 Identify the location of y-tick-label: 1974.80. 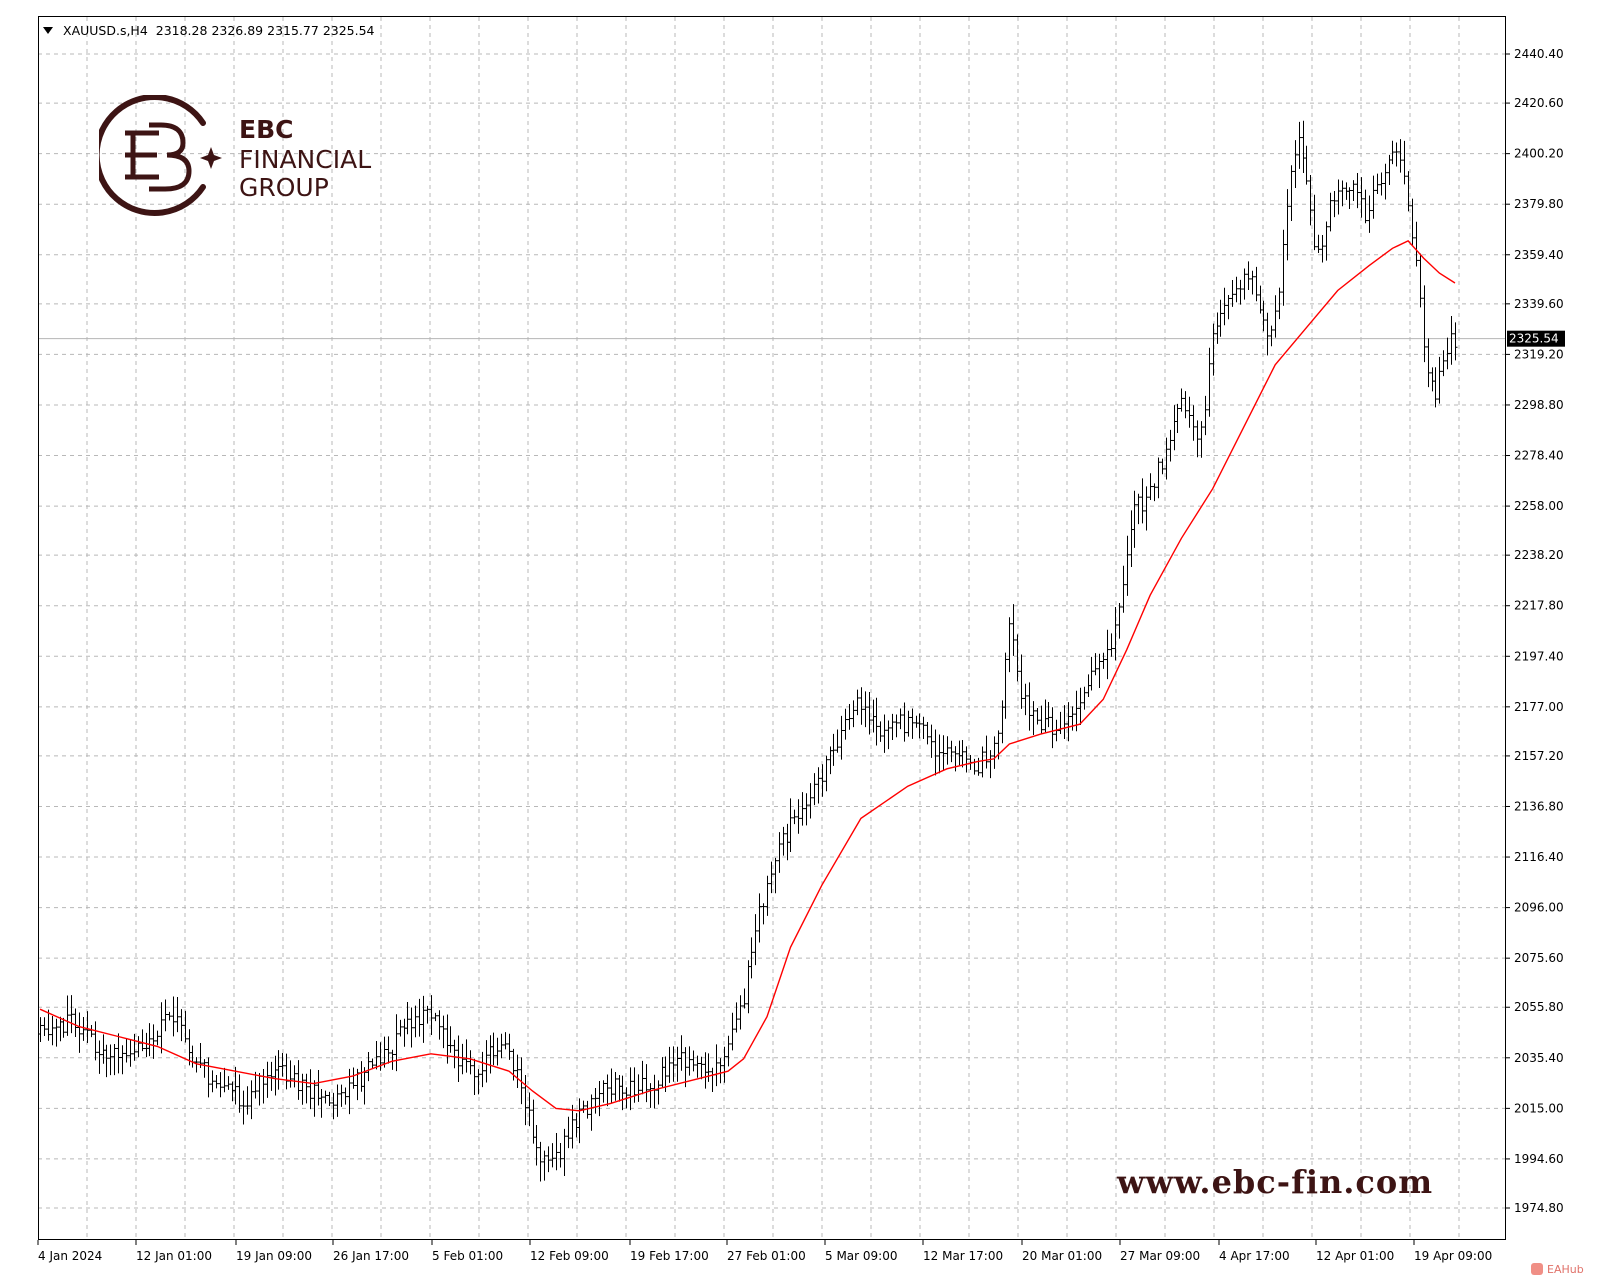
(1539, 1208).